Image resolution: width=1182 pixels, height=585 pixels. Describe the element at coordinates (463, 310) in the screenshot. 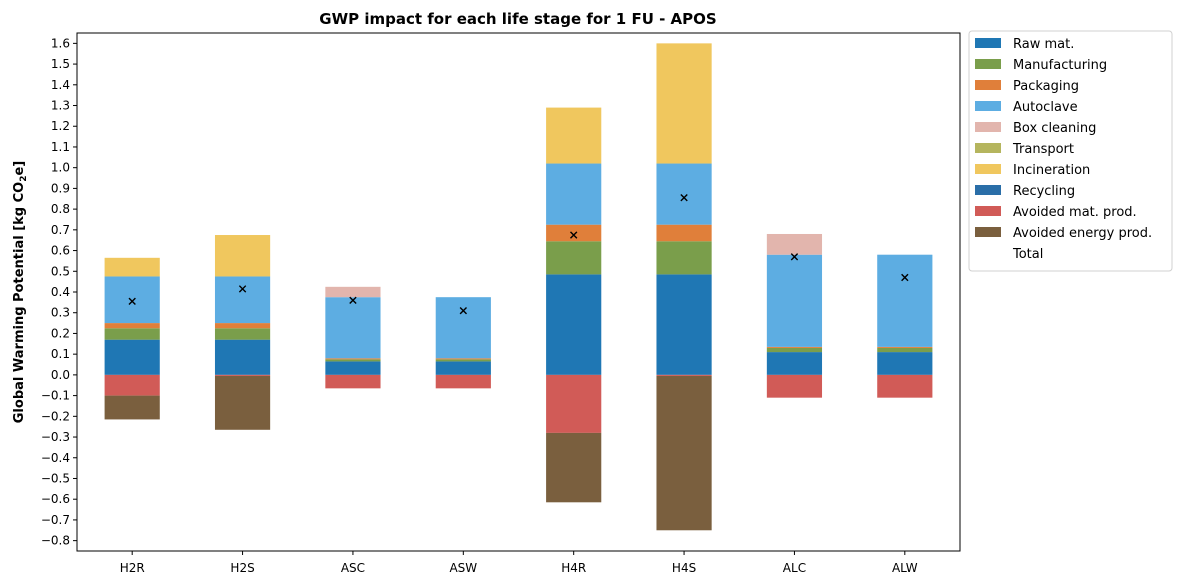

I see `total-marker-asw` at that location.